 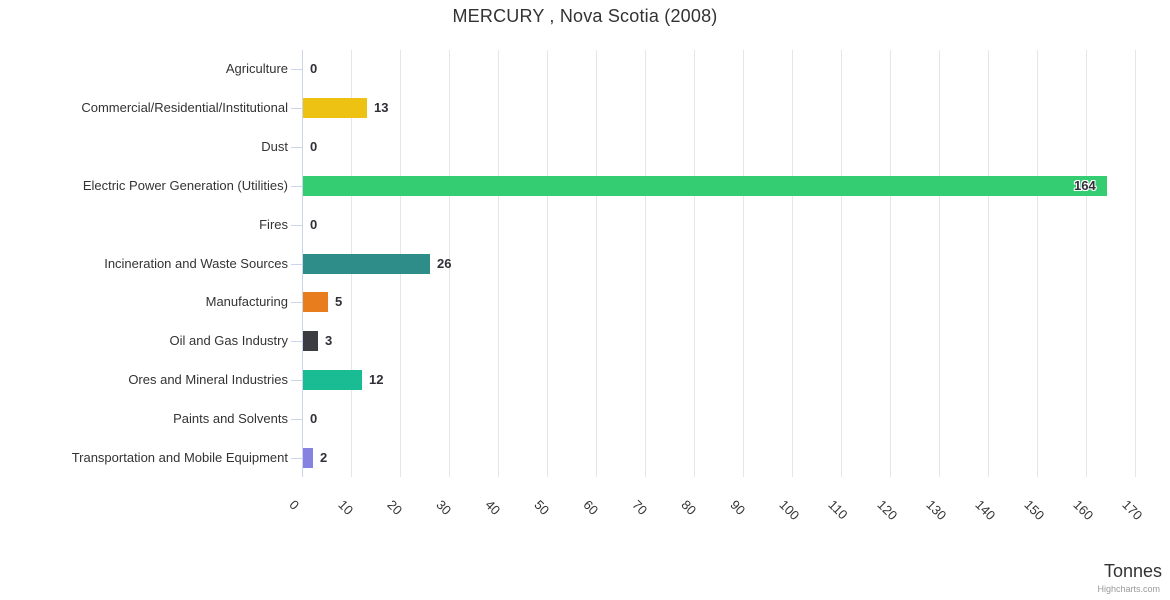 What do you see at coordinates (273, 224) in the screenshot?
I see `category-label: Fires` at bounding box center [273, 224].